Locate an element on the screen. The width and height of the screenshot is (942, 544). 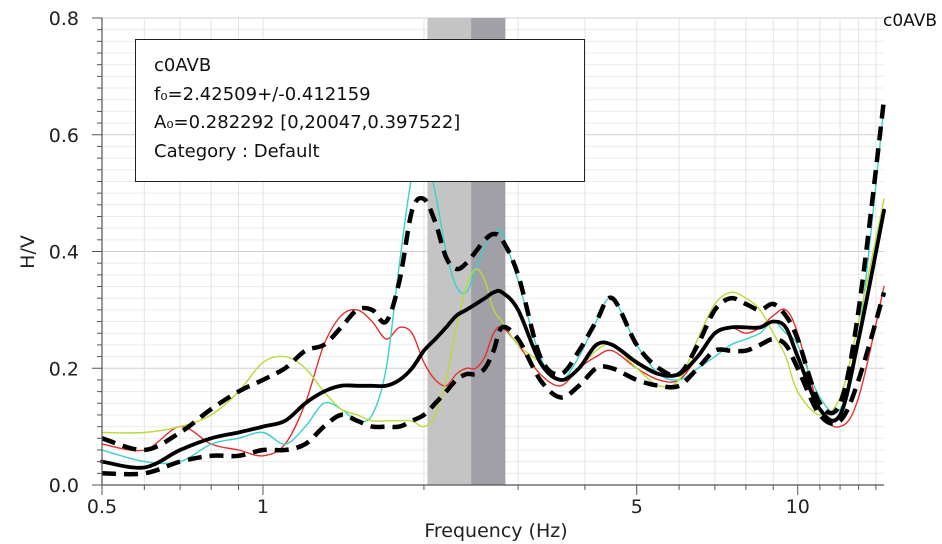
info-a0: A₀=0.282292 [0,20047,0.397522] is located at coordinates (307, 122).